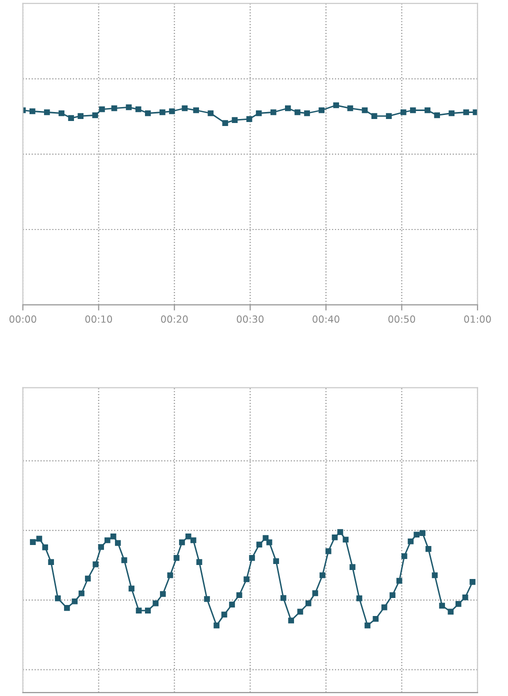 The width and height of the screenshot is (508, 696). What do you see at coordinates (98, 319) in the screenshot?
I see `x-tick-label: 00:10` at bounding box center [98, 319].